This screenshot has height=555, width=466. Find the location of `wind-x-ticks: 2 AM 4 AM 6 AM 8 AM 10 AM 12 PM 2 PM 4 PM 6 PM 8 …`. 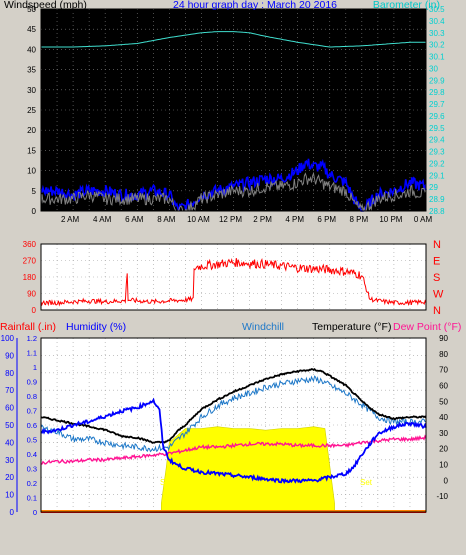

wind-x-ticks: 2 AM 4 AM 6 AM 8 AM 10 AM 12 PM 2 PM 4 PM 6 PM 8 … is located at coordinates (246, 219).